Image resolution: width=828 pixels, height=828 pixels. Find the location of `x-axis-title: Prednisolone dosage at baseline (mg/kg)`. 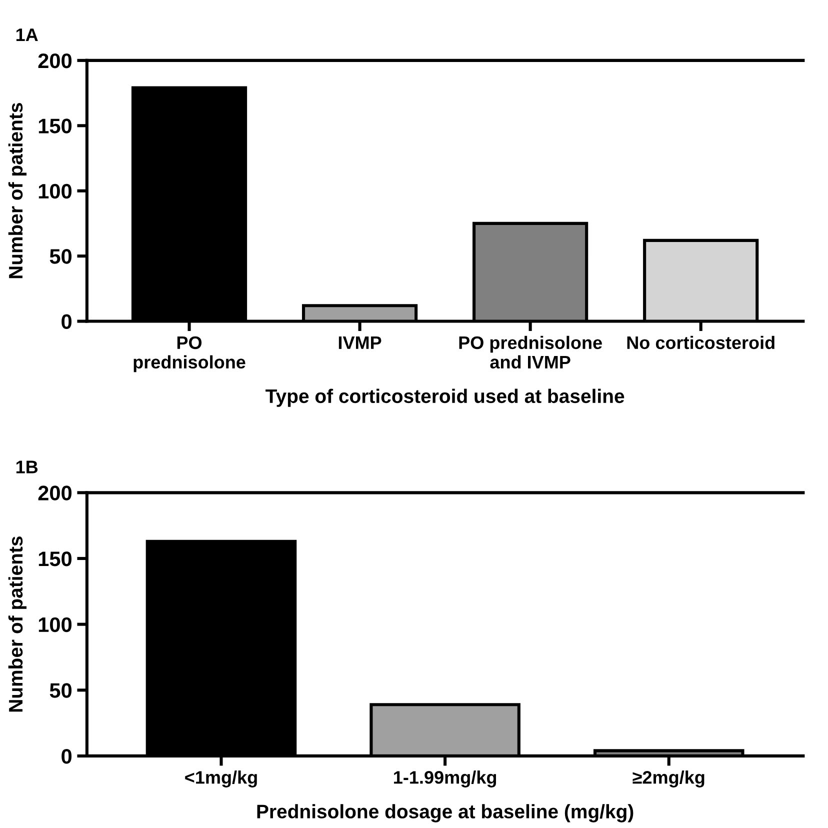

x-axis-title: Prednisolone dosage at baseline (mg/kg) is located at coordinates (445, 813).